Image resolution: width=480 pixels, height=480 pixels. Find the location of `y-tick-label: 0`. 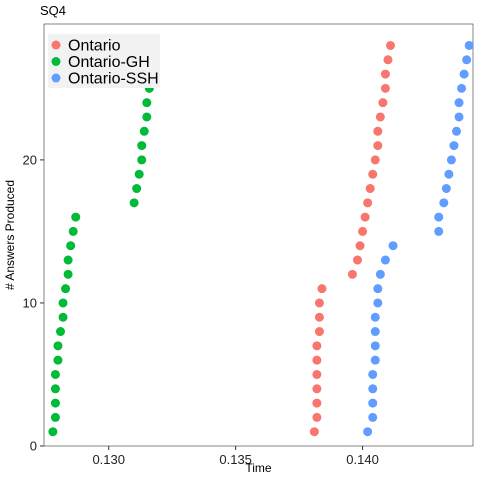

y-tick-label: 0 is located at coordinates (33, 446).